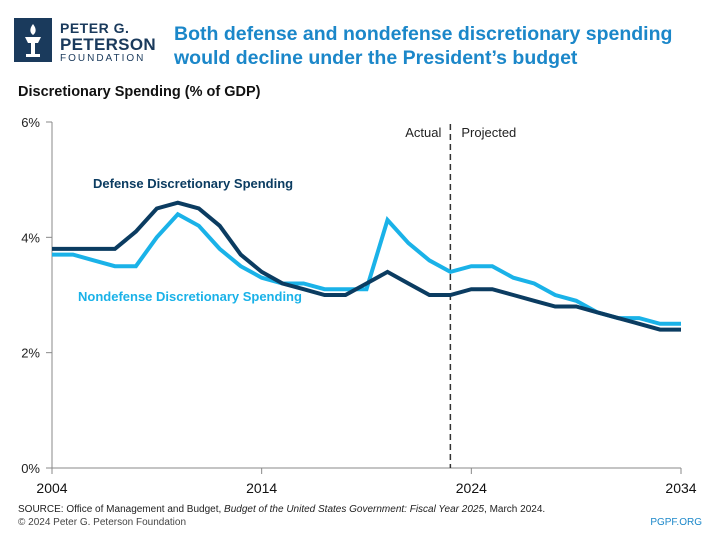  Describe the element at coordinates (108, 44) in the screenshot. I see `logo-text-line2: PETERSON` at that location.